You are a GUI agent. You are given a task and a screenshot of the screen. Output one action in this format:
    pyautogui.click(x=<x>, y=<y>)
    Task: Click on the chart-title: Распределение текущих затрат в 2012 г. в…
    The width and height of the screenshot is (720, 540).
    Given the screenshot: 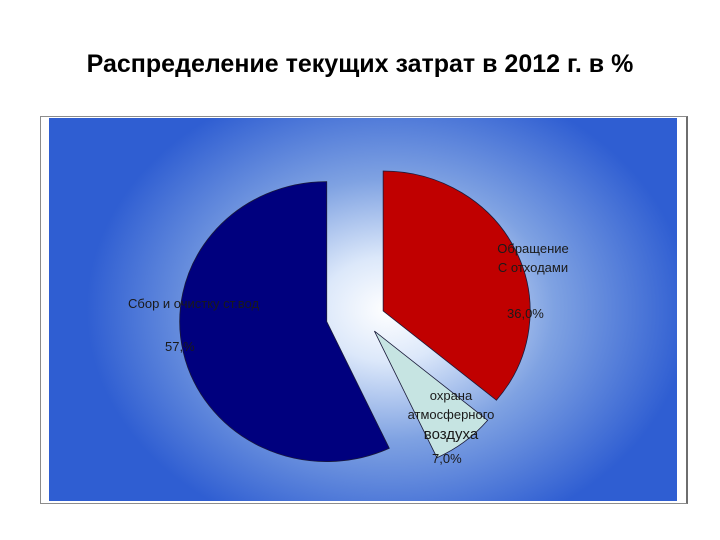 What is the action you would take?
    pyautogui.click(x=360, y=64)
    